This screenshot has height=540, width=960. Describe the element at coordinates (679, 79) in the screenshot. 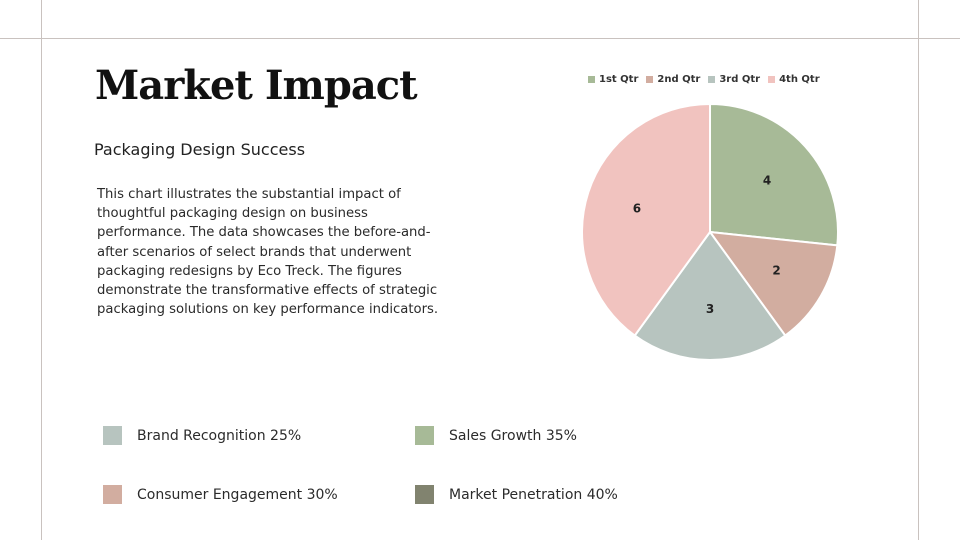

I see `legend-label: 2nd Qtr` at that location.